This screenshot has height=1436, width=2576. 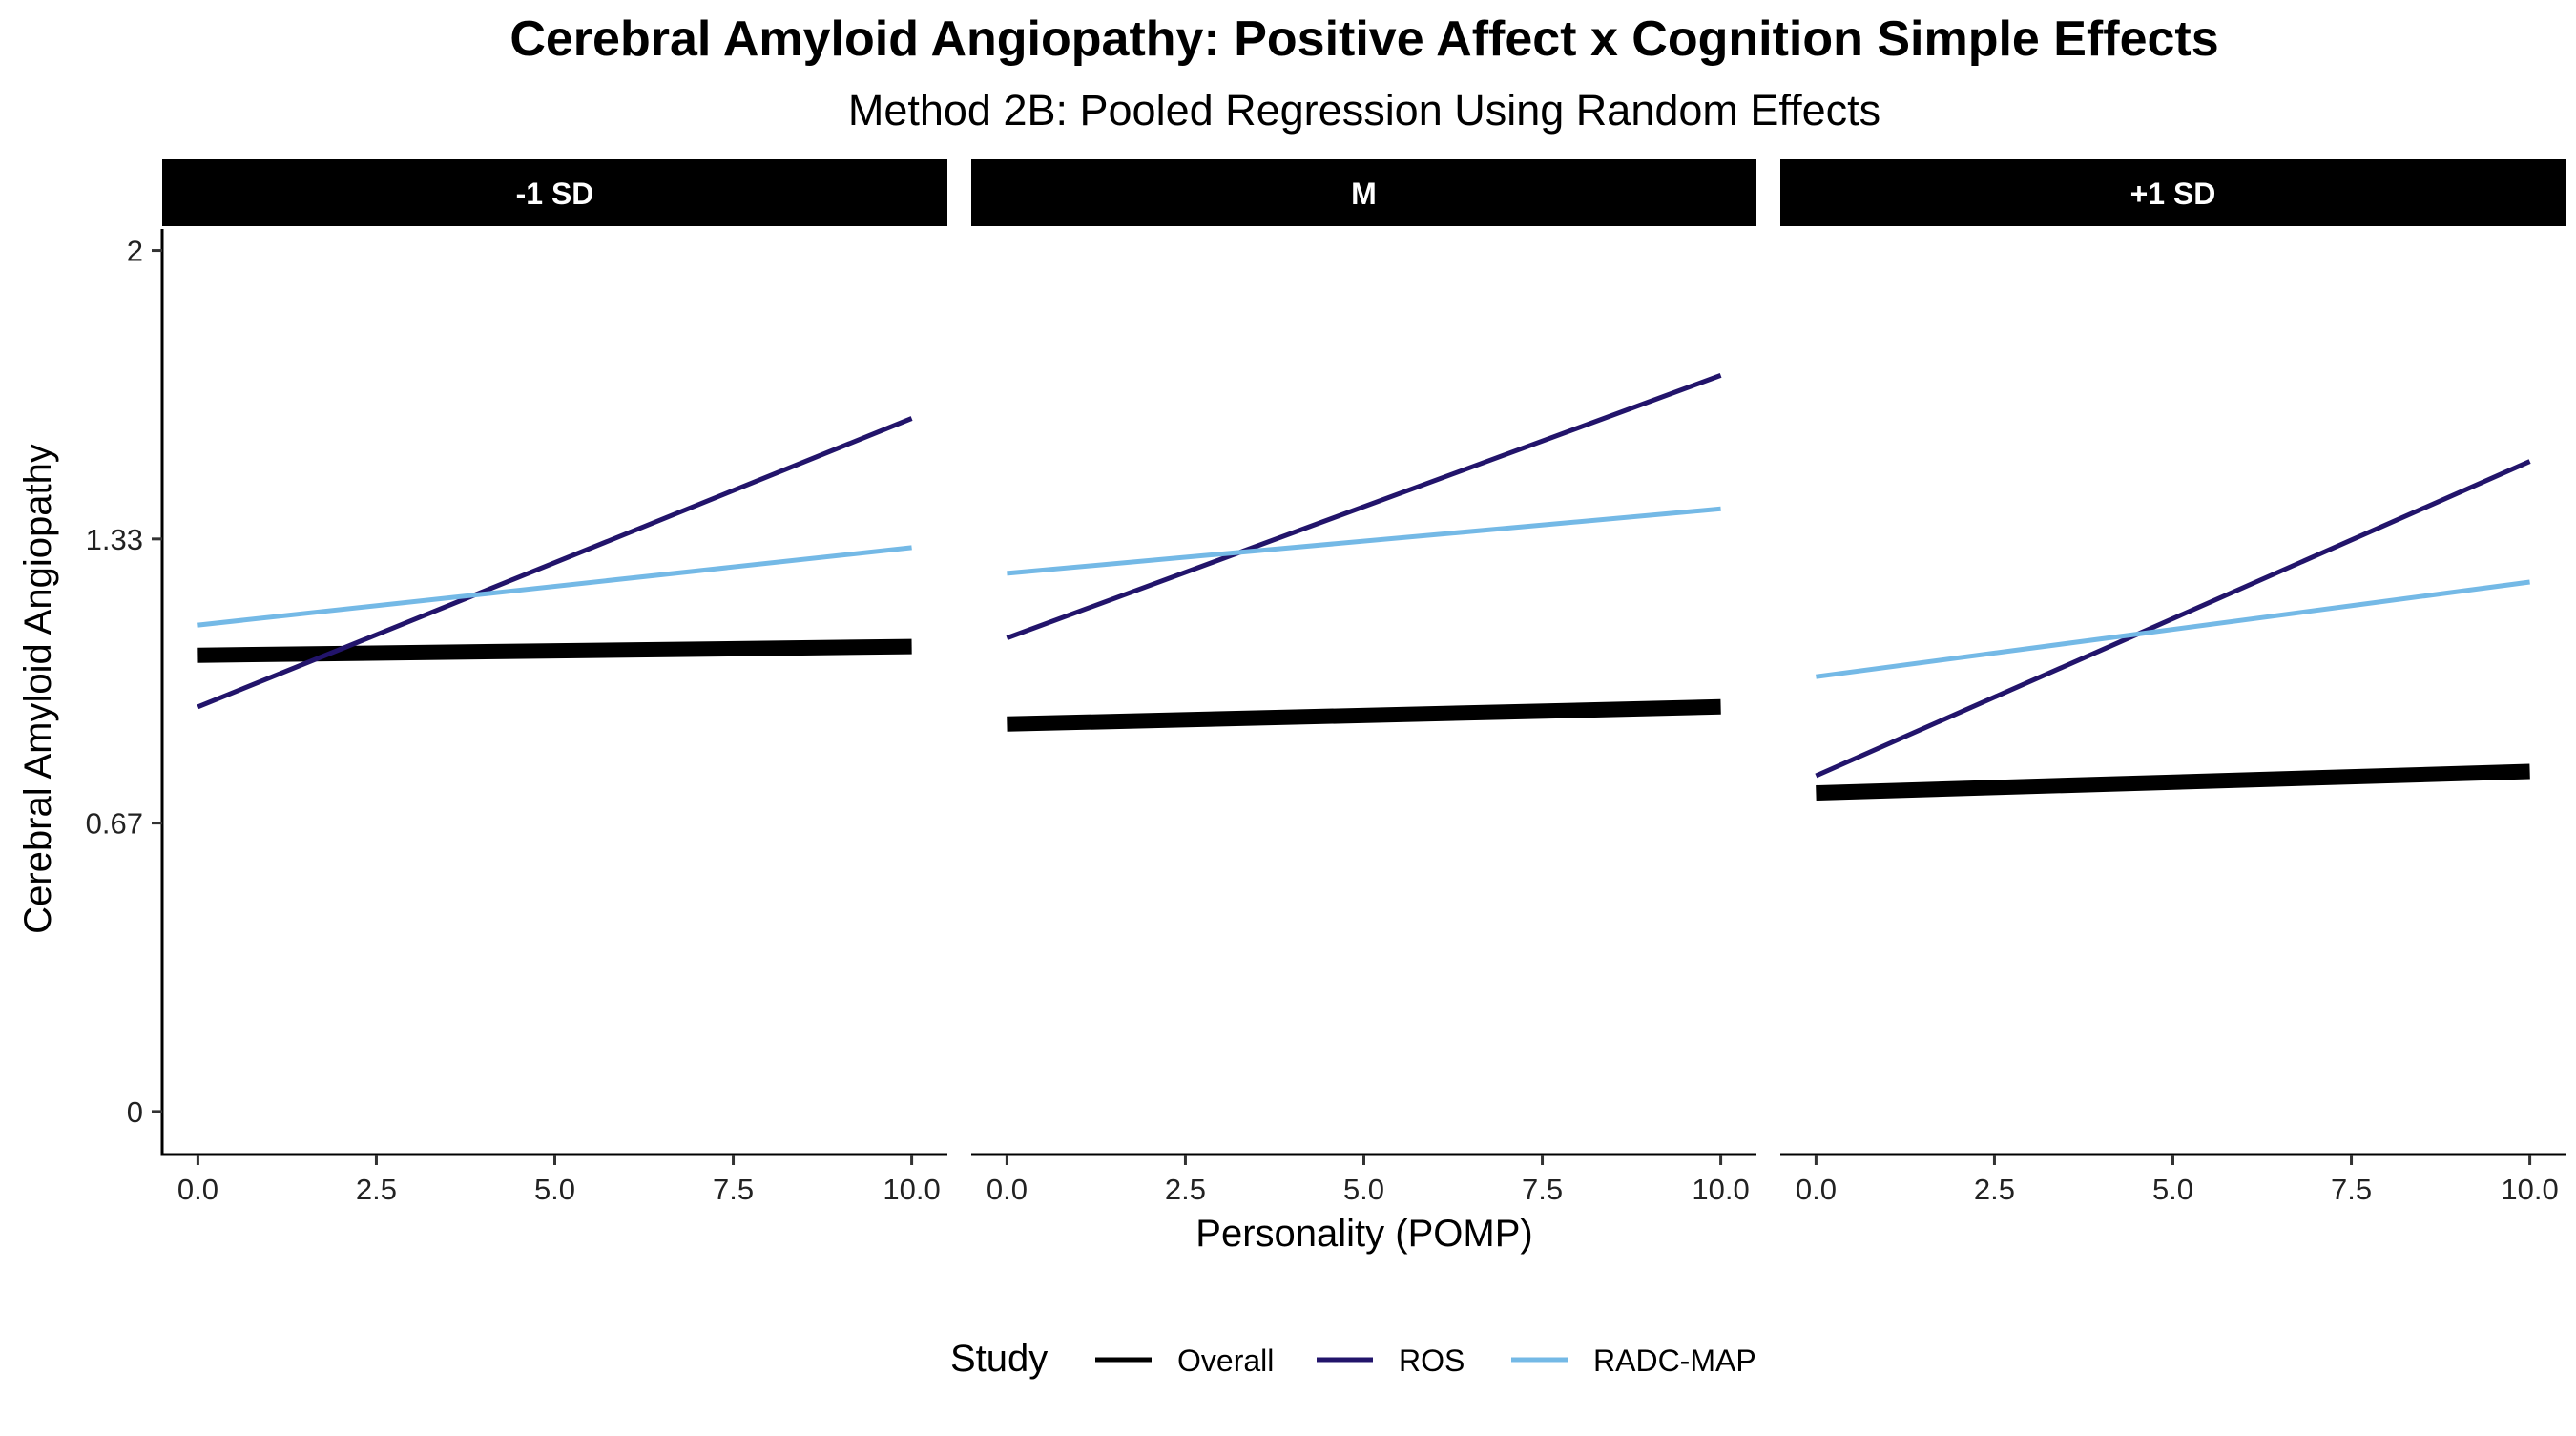 What do you see at coordinates (1353, 1359) in the screenshot?
I see `legend: Study Overall ROS RADC-MAP` at bounding box center [1353, 1359].